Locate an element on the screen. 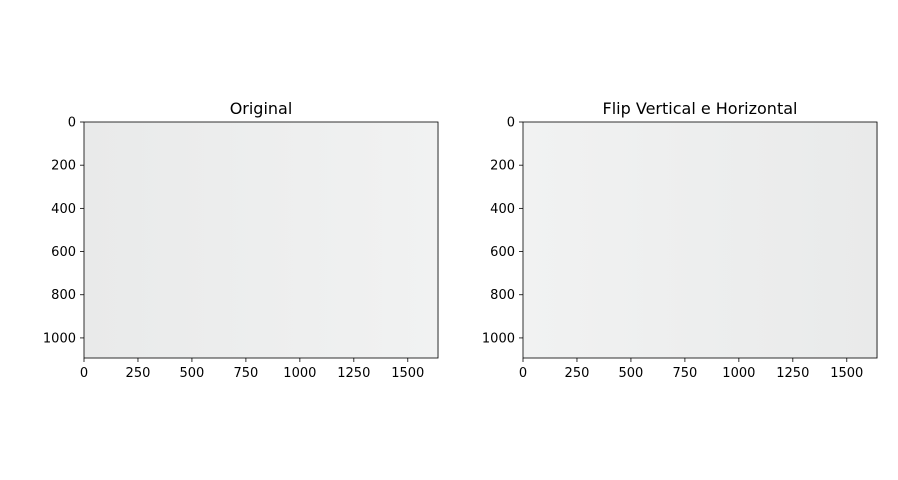 The height and width of the screenshot is (480, 898). panel-title: Flip Vertical e Horizontal is located at coordinates (700, 108).